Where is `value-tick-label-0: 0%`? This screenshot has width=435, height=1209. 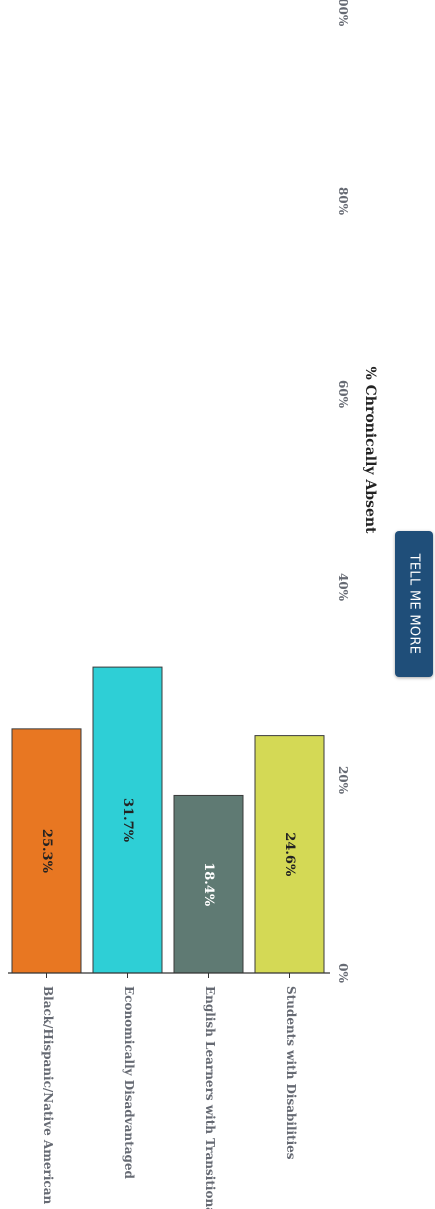
value-tick-label-0: 0% is located at coordinates (343, 973).